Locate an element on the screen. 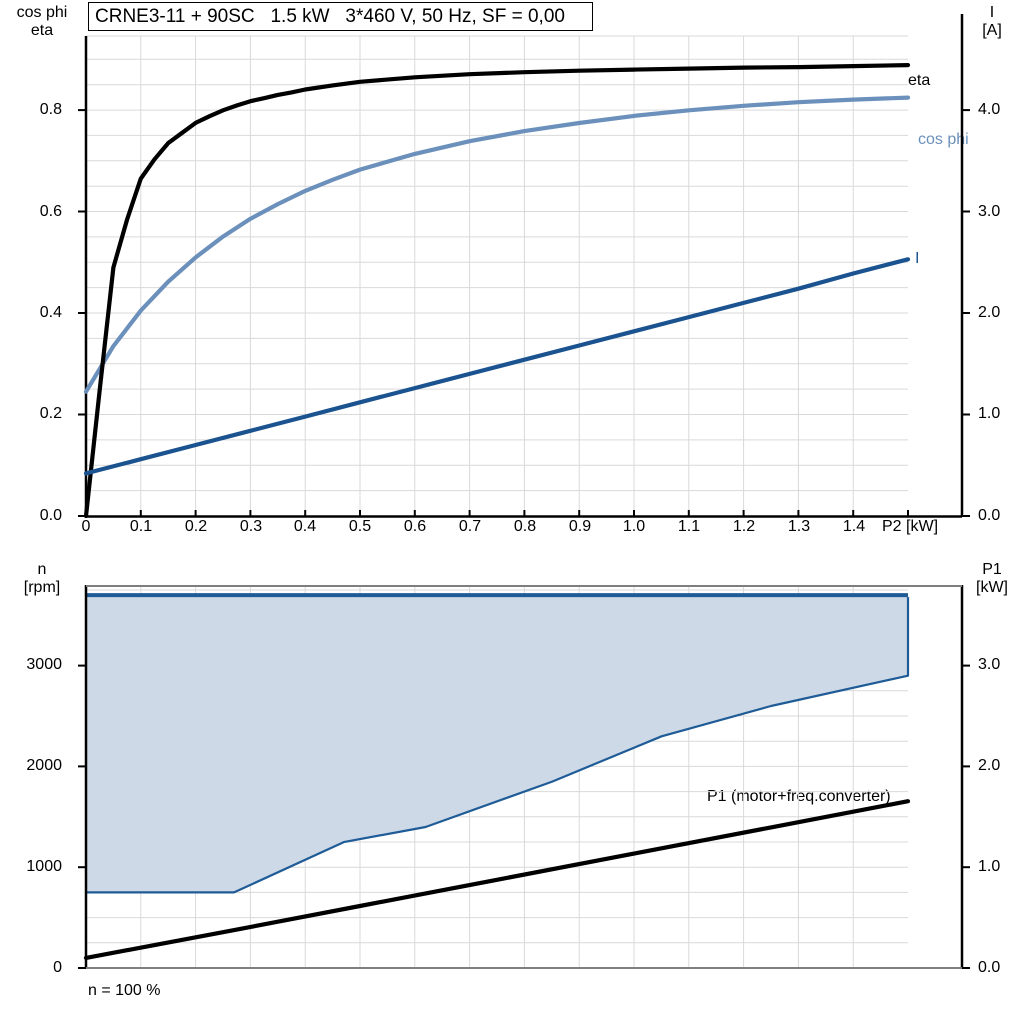  top-right-tick-3: 3.0 is located at coordinates (989, 211).